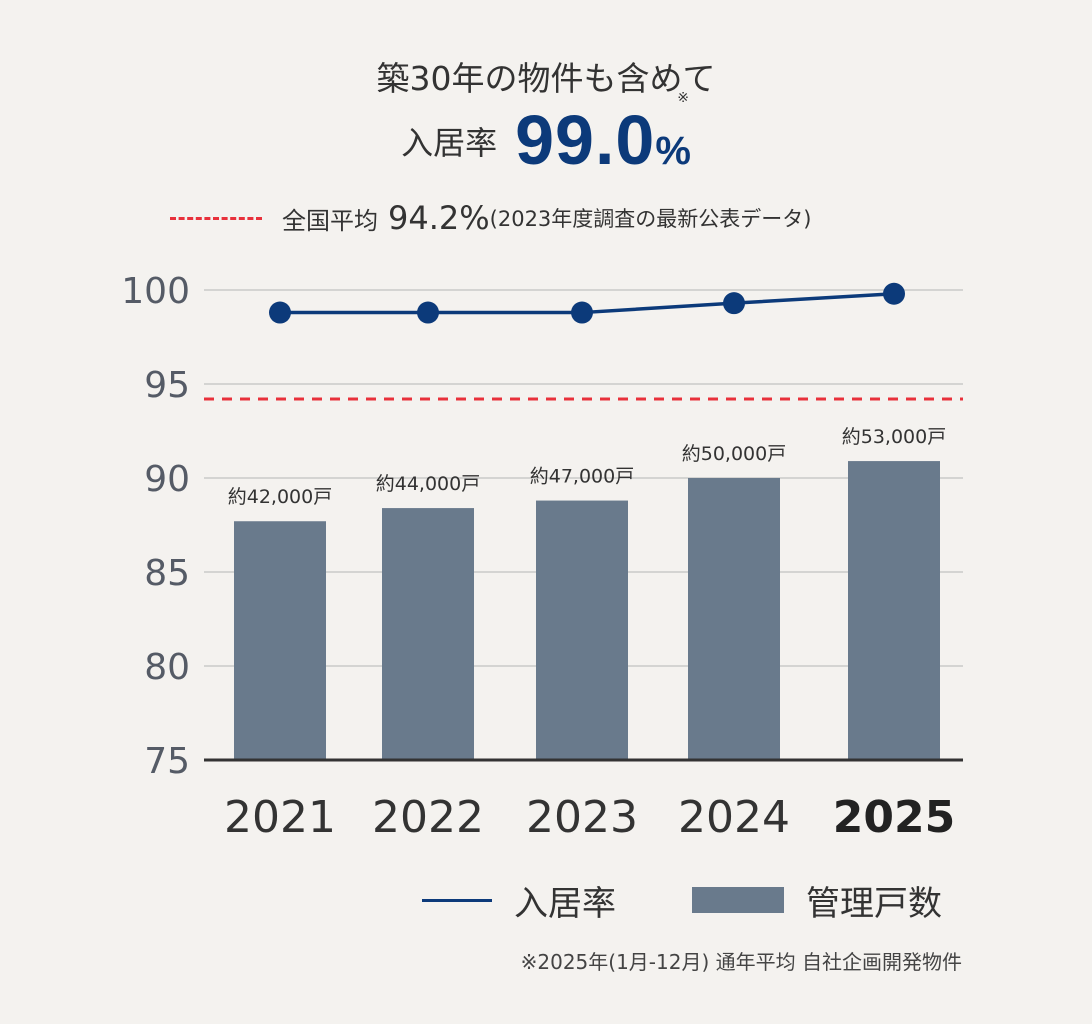 The image size is (1092, 1024). What do you see at coordinates (894, 817) in the screenshot?
I see `x-tick-label: 2025` at bounding box center [894, 817].